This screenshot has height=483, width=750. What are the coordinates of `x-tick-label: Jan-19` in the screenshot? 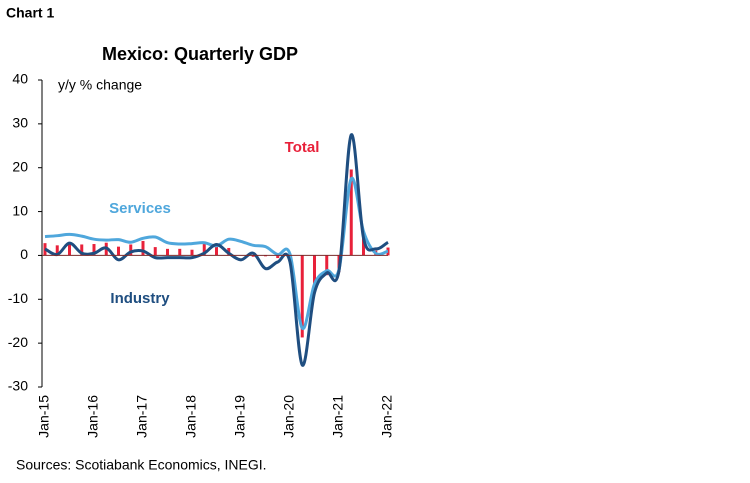 It's located at (240, 416).